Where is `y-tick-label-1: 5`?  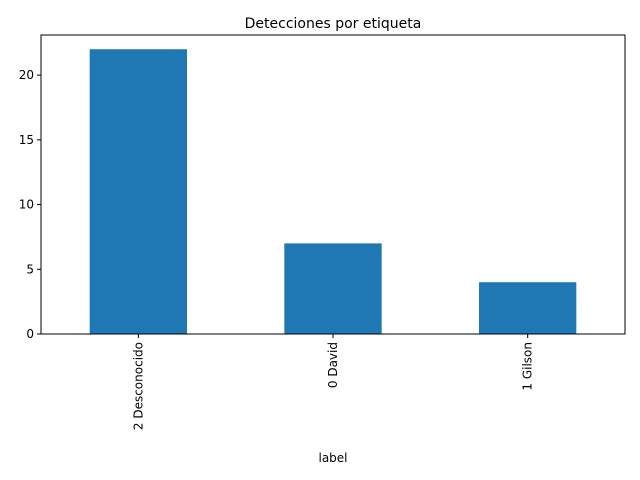
y-tick-label-1: 5 is located at coordinates (30, 269).